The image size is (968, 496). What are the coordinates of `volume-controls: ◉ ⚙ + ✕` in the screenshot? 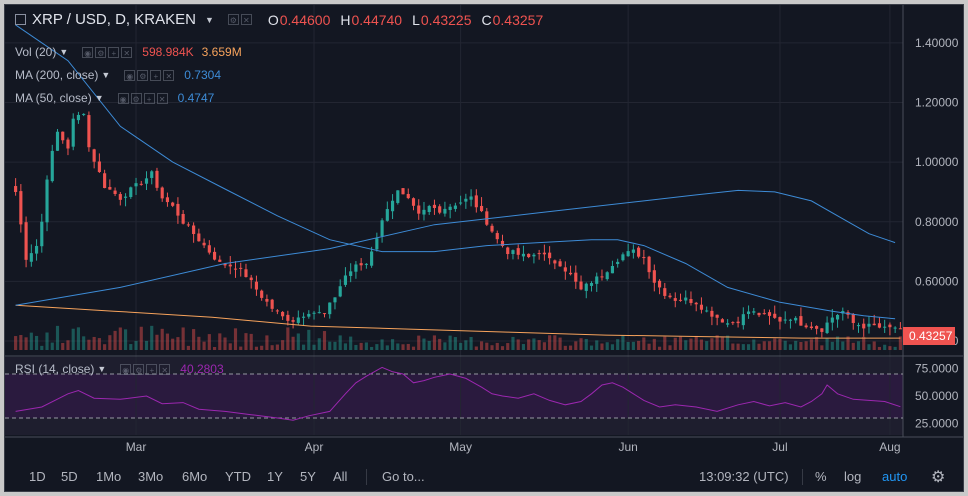 It's located at (107, 52).